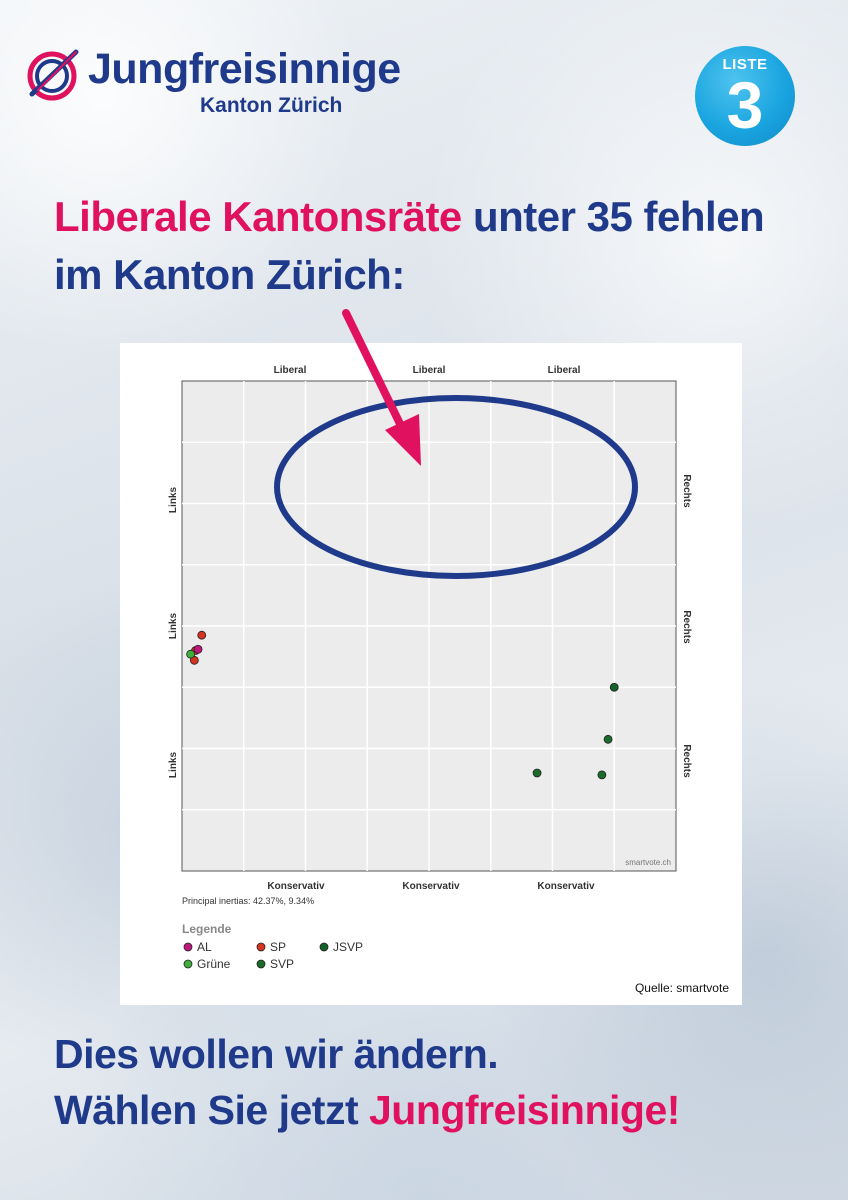 The height and width of the screenshot is (1200, 848). I want to click on headline-line-2: im Kanton Zürich:, so click(229, 274).